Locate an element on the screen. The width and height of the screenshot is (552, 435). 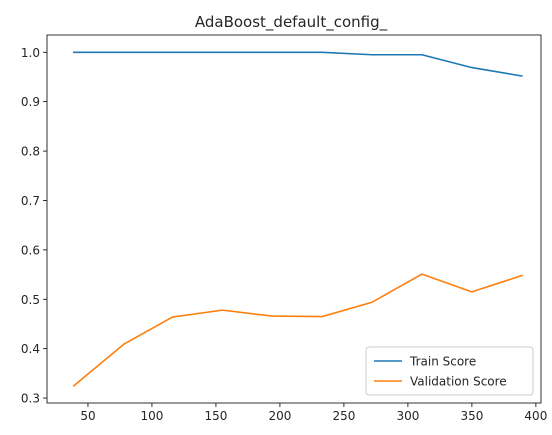
x-tick-label: 50 is located at coordinates (87, 416).